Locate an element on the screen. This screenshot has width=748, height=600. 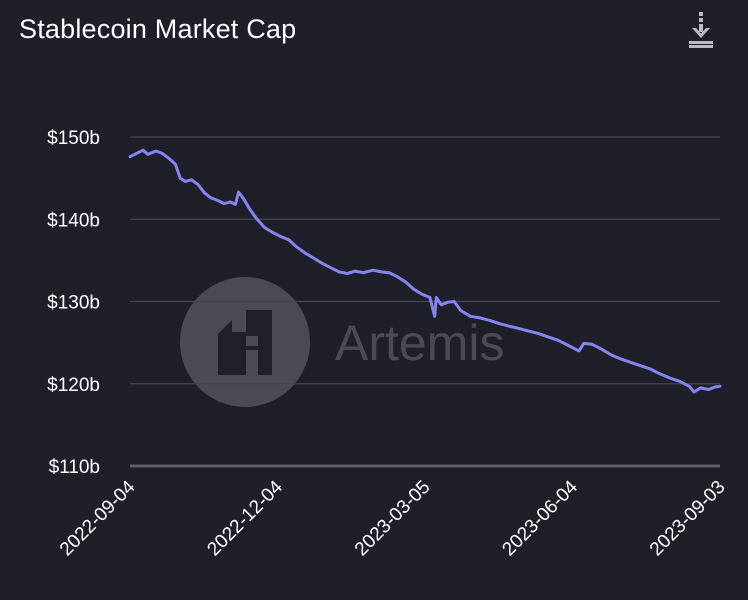
x-tick-label: 2023-09-03 is located at coordinates (688, 519).